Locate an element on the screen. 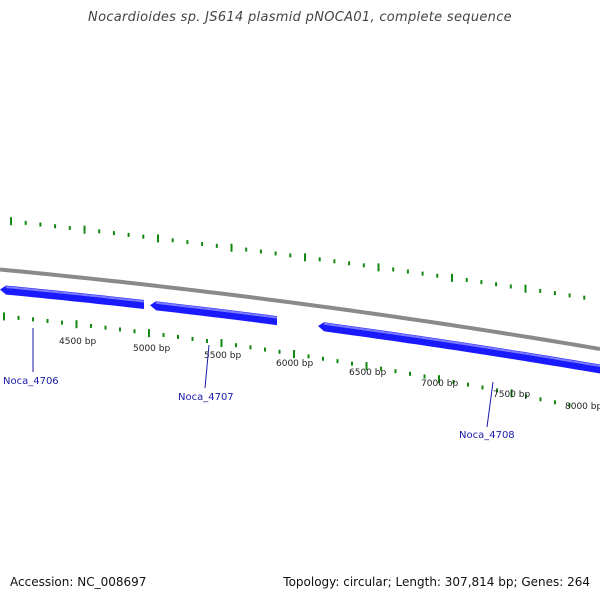  scale-label: 7000 bp is located at coordinates (439, 384).